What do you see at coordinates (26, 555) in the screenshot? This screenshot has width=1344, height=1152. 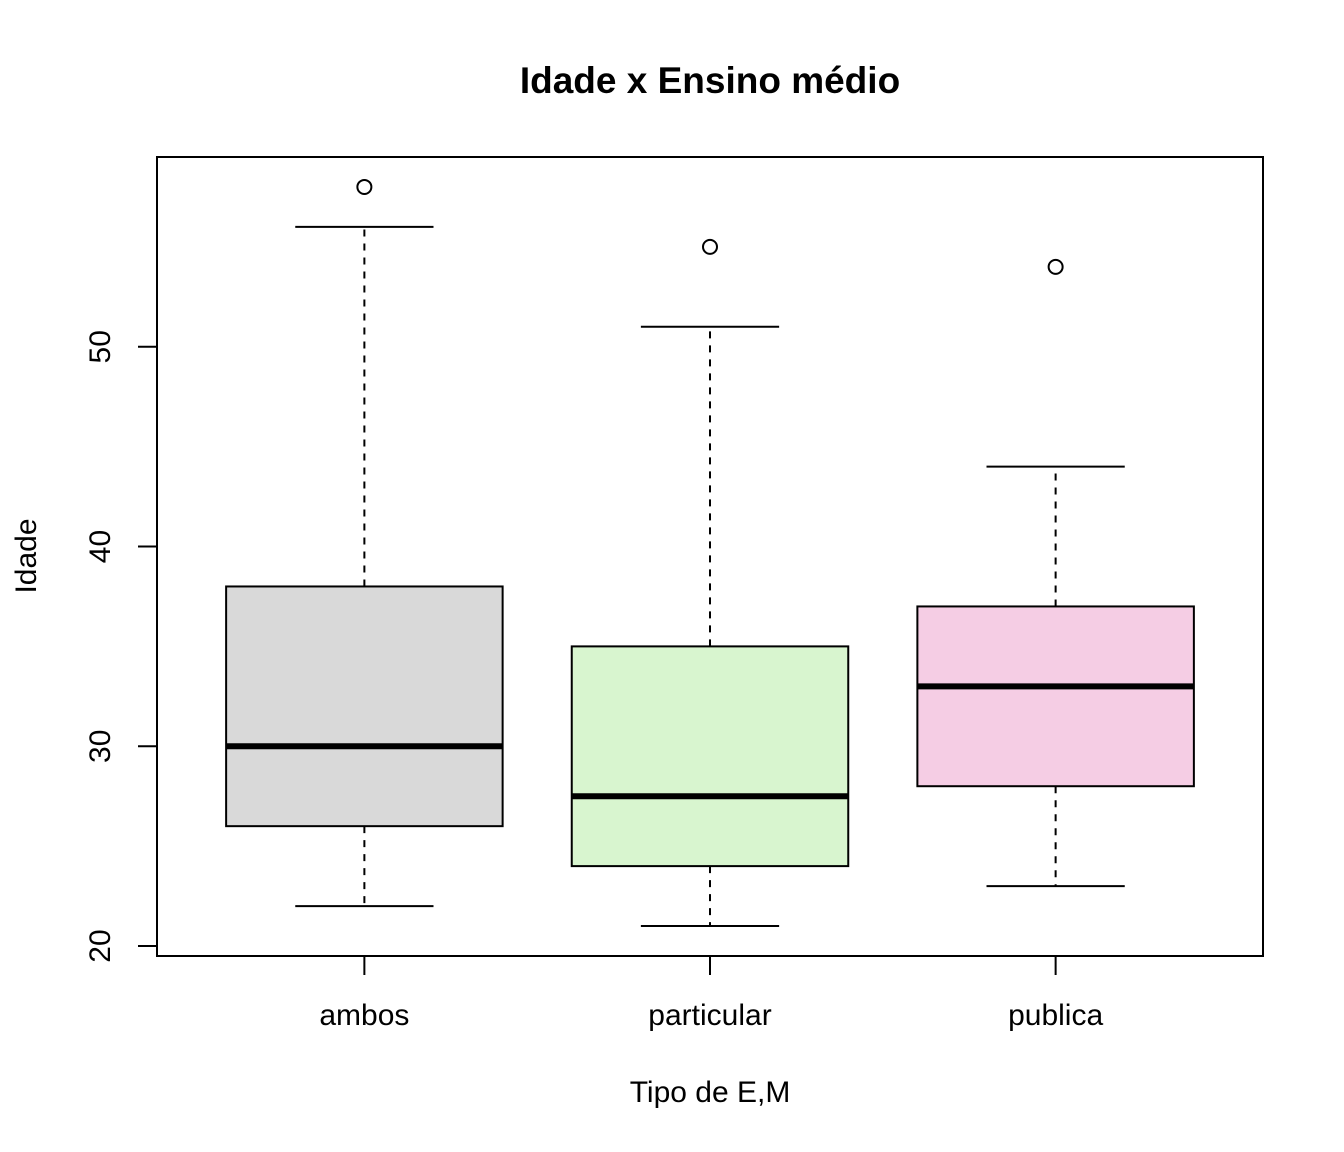 I see `y-axis-label: Idade` at bounding box center [26, 555].